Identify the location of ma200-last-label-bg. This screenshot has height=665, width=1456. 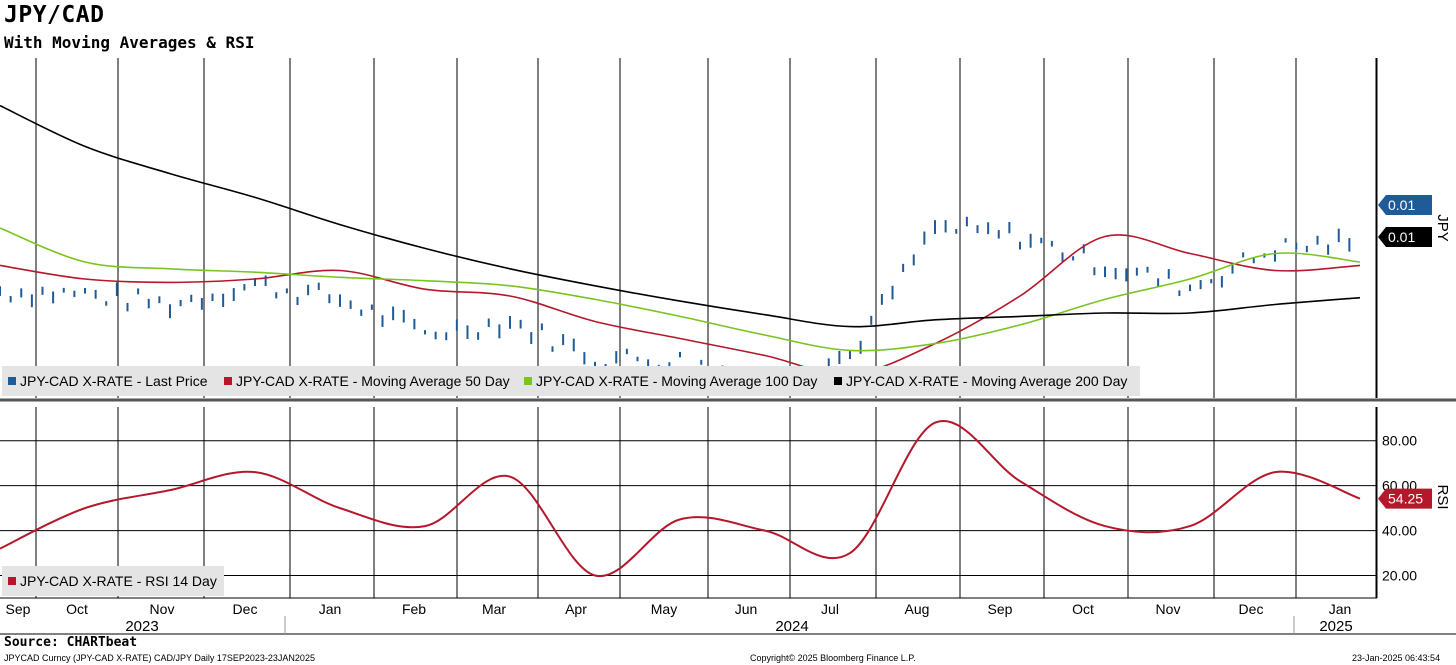
(1405, 237).